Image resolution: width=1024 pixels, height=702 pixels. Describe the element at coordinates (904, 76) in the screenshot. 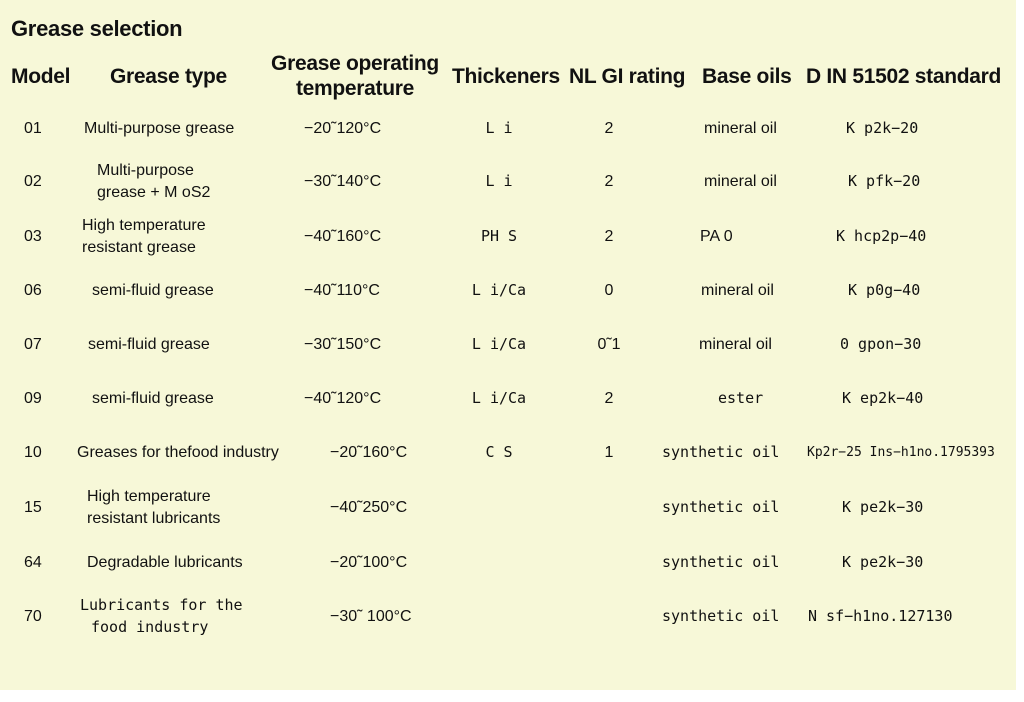

I see `header-din-standard: D IN 51502 standard` at that location.